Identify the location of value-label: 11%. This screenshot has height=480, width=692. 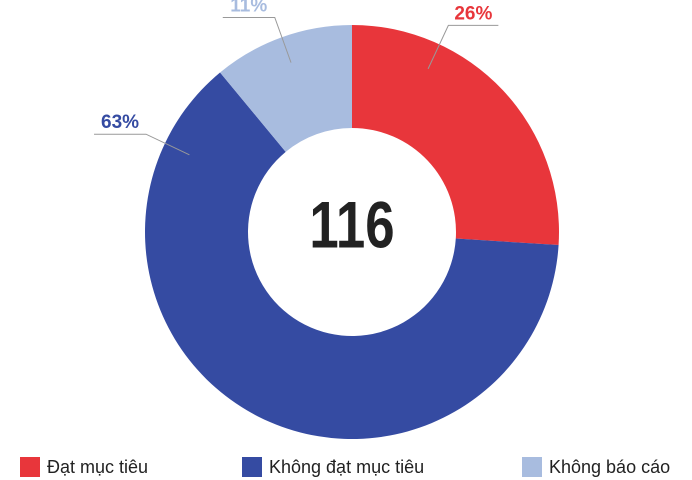
(248, 8).